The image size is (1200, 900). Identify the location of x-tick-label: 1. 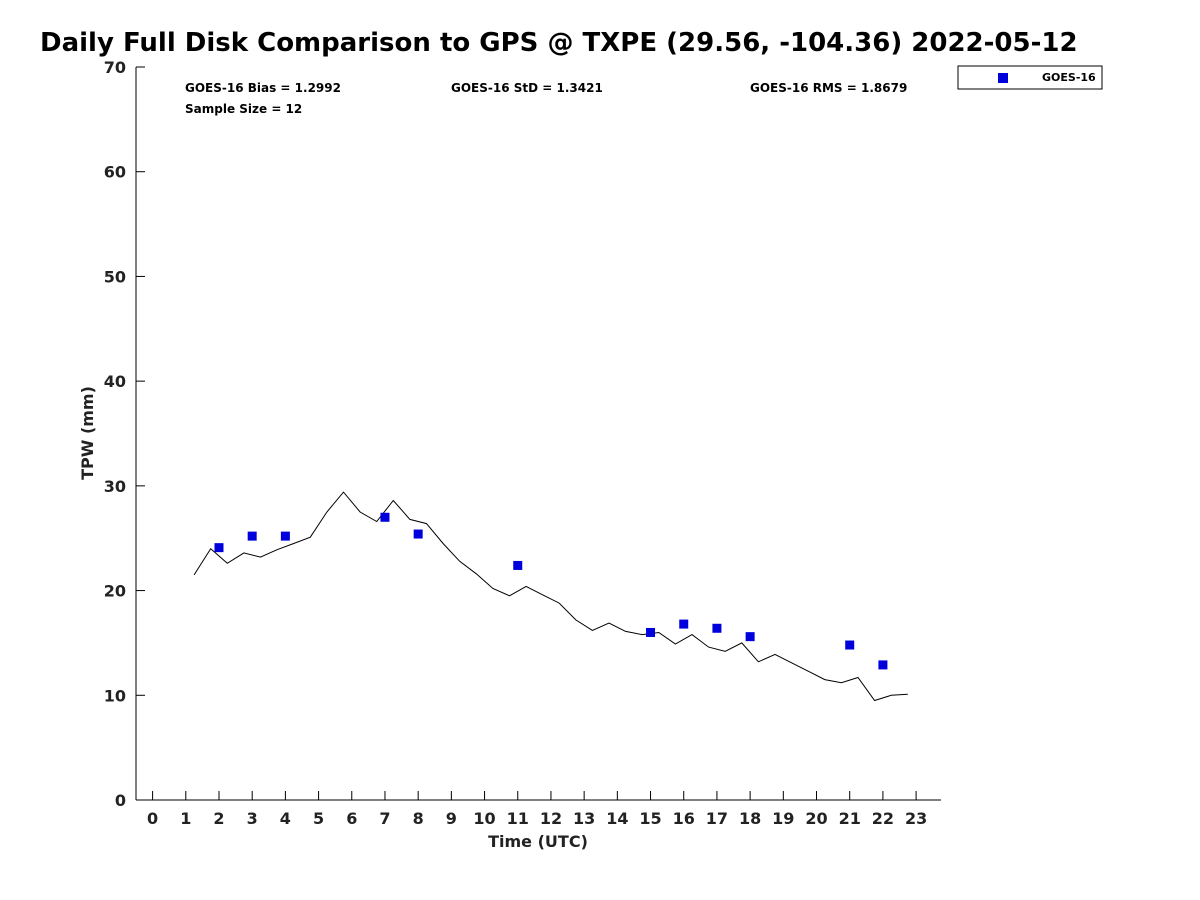
(185, 818).